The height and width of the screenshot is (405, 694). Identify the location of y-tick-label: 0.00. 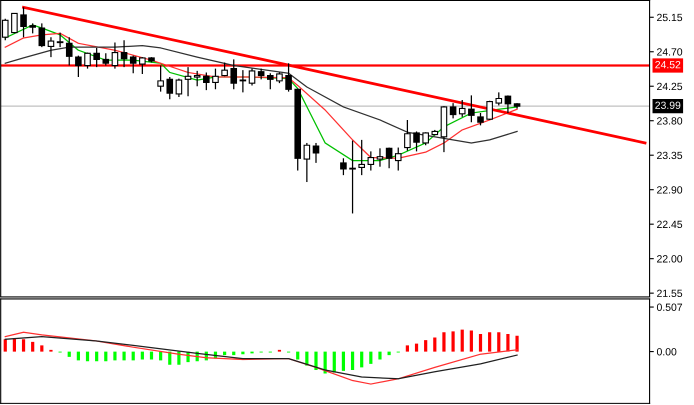
(666, 352).